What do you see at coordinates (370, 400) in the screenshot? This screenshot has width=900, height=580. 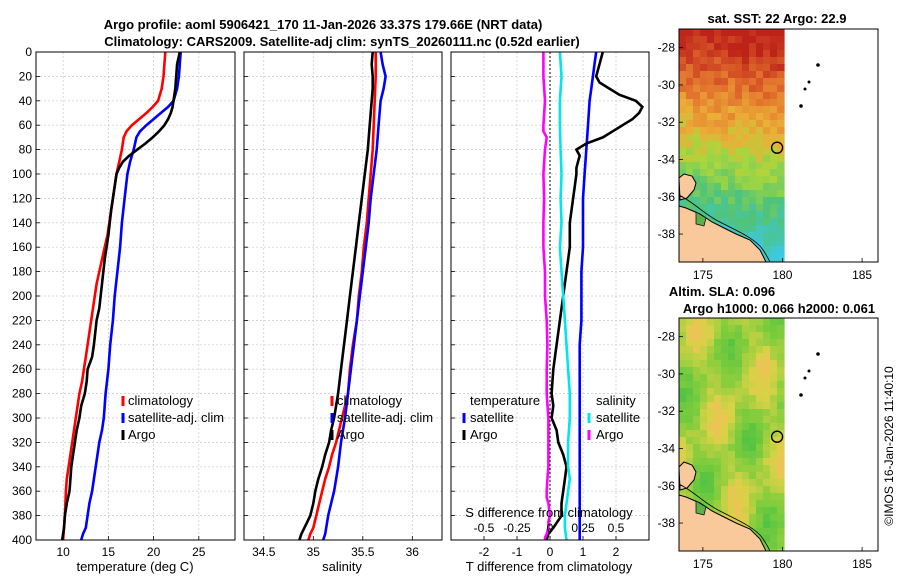 I see `legend-climatology-label: climatology` at bounding box center [370, 400].